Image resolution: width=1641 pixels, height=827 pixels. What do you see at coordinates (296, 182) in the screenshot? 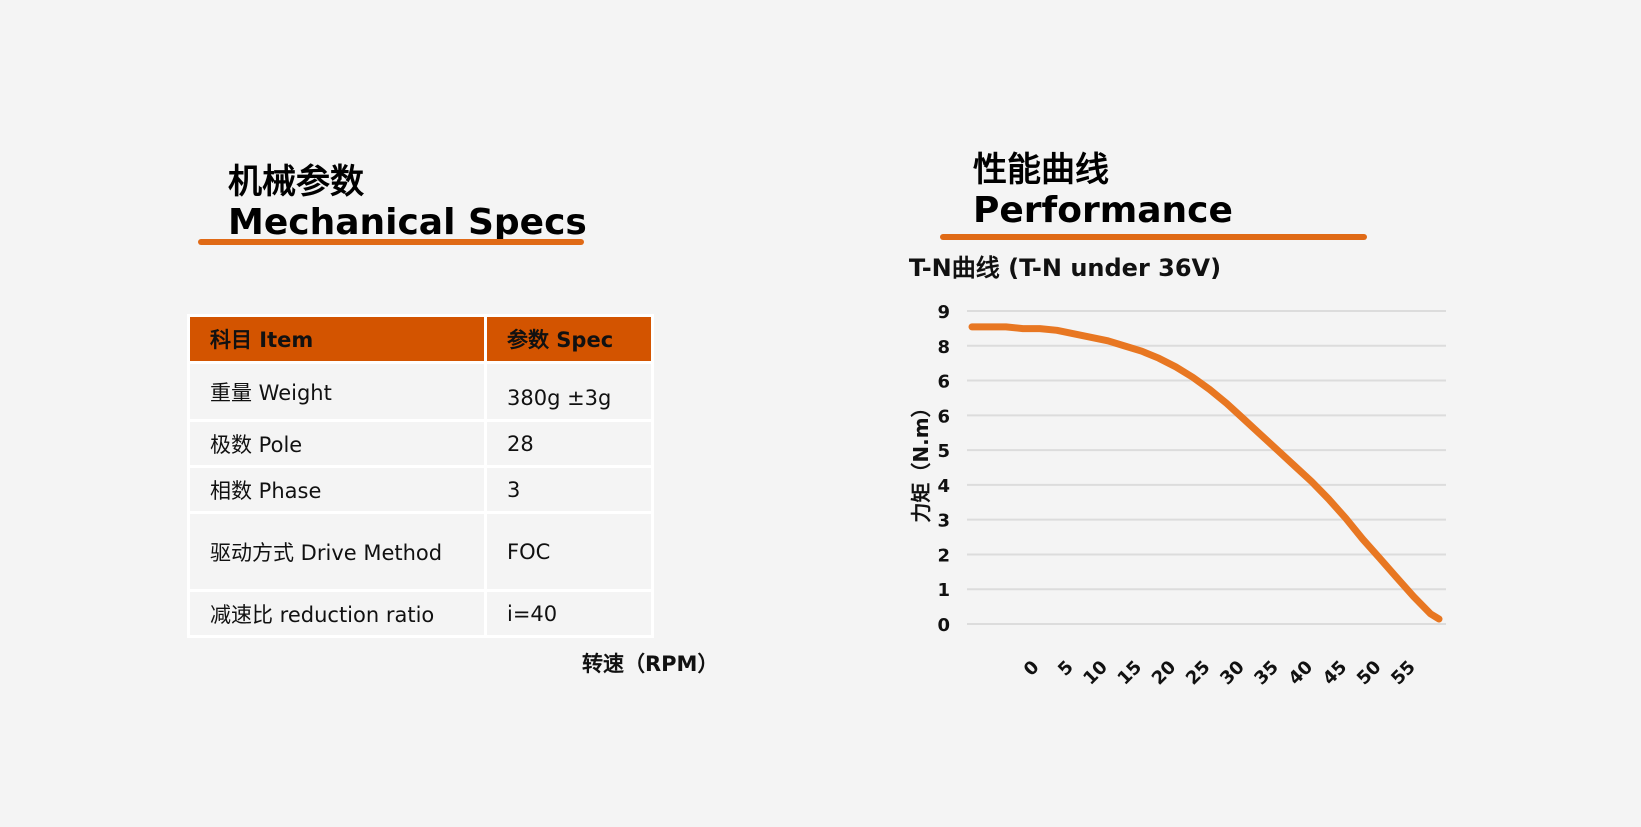
I see `mechanical-specs-title-cn: 机械参数` at bounding box center [296, 182].